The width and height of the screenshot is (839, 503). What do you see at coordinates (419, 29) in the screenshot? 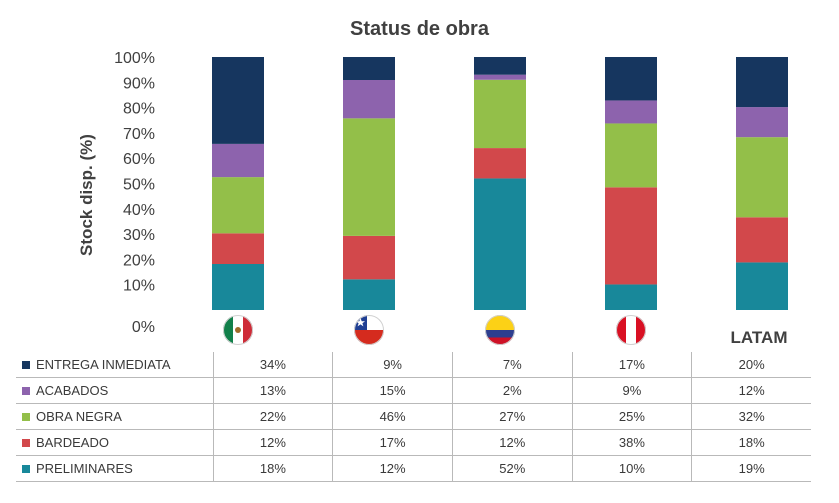
I see `chart-title: Status de obra` at bounding box center [419, 29].